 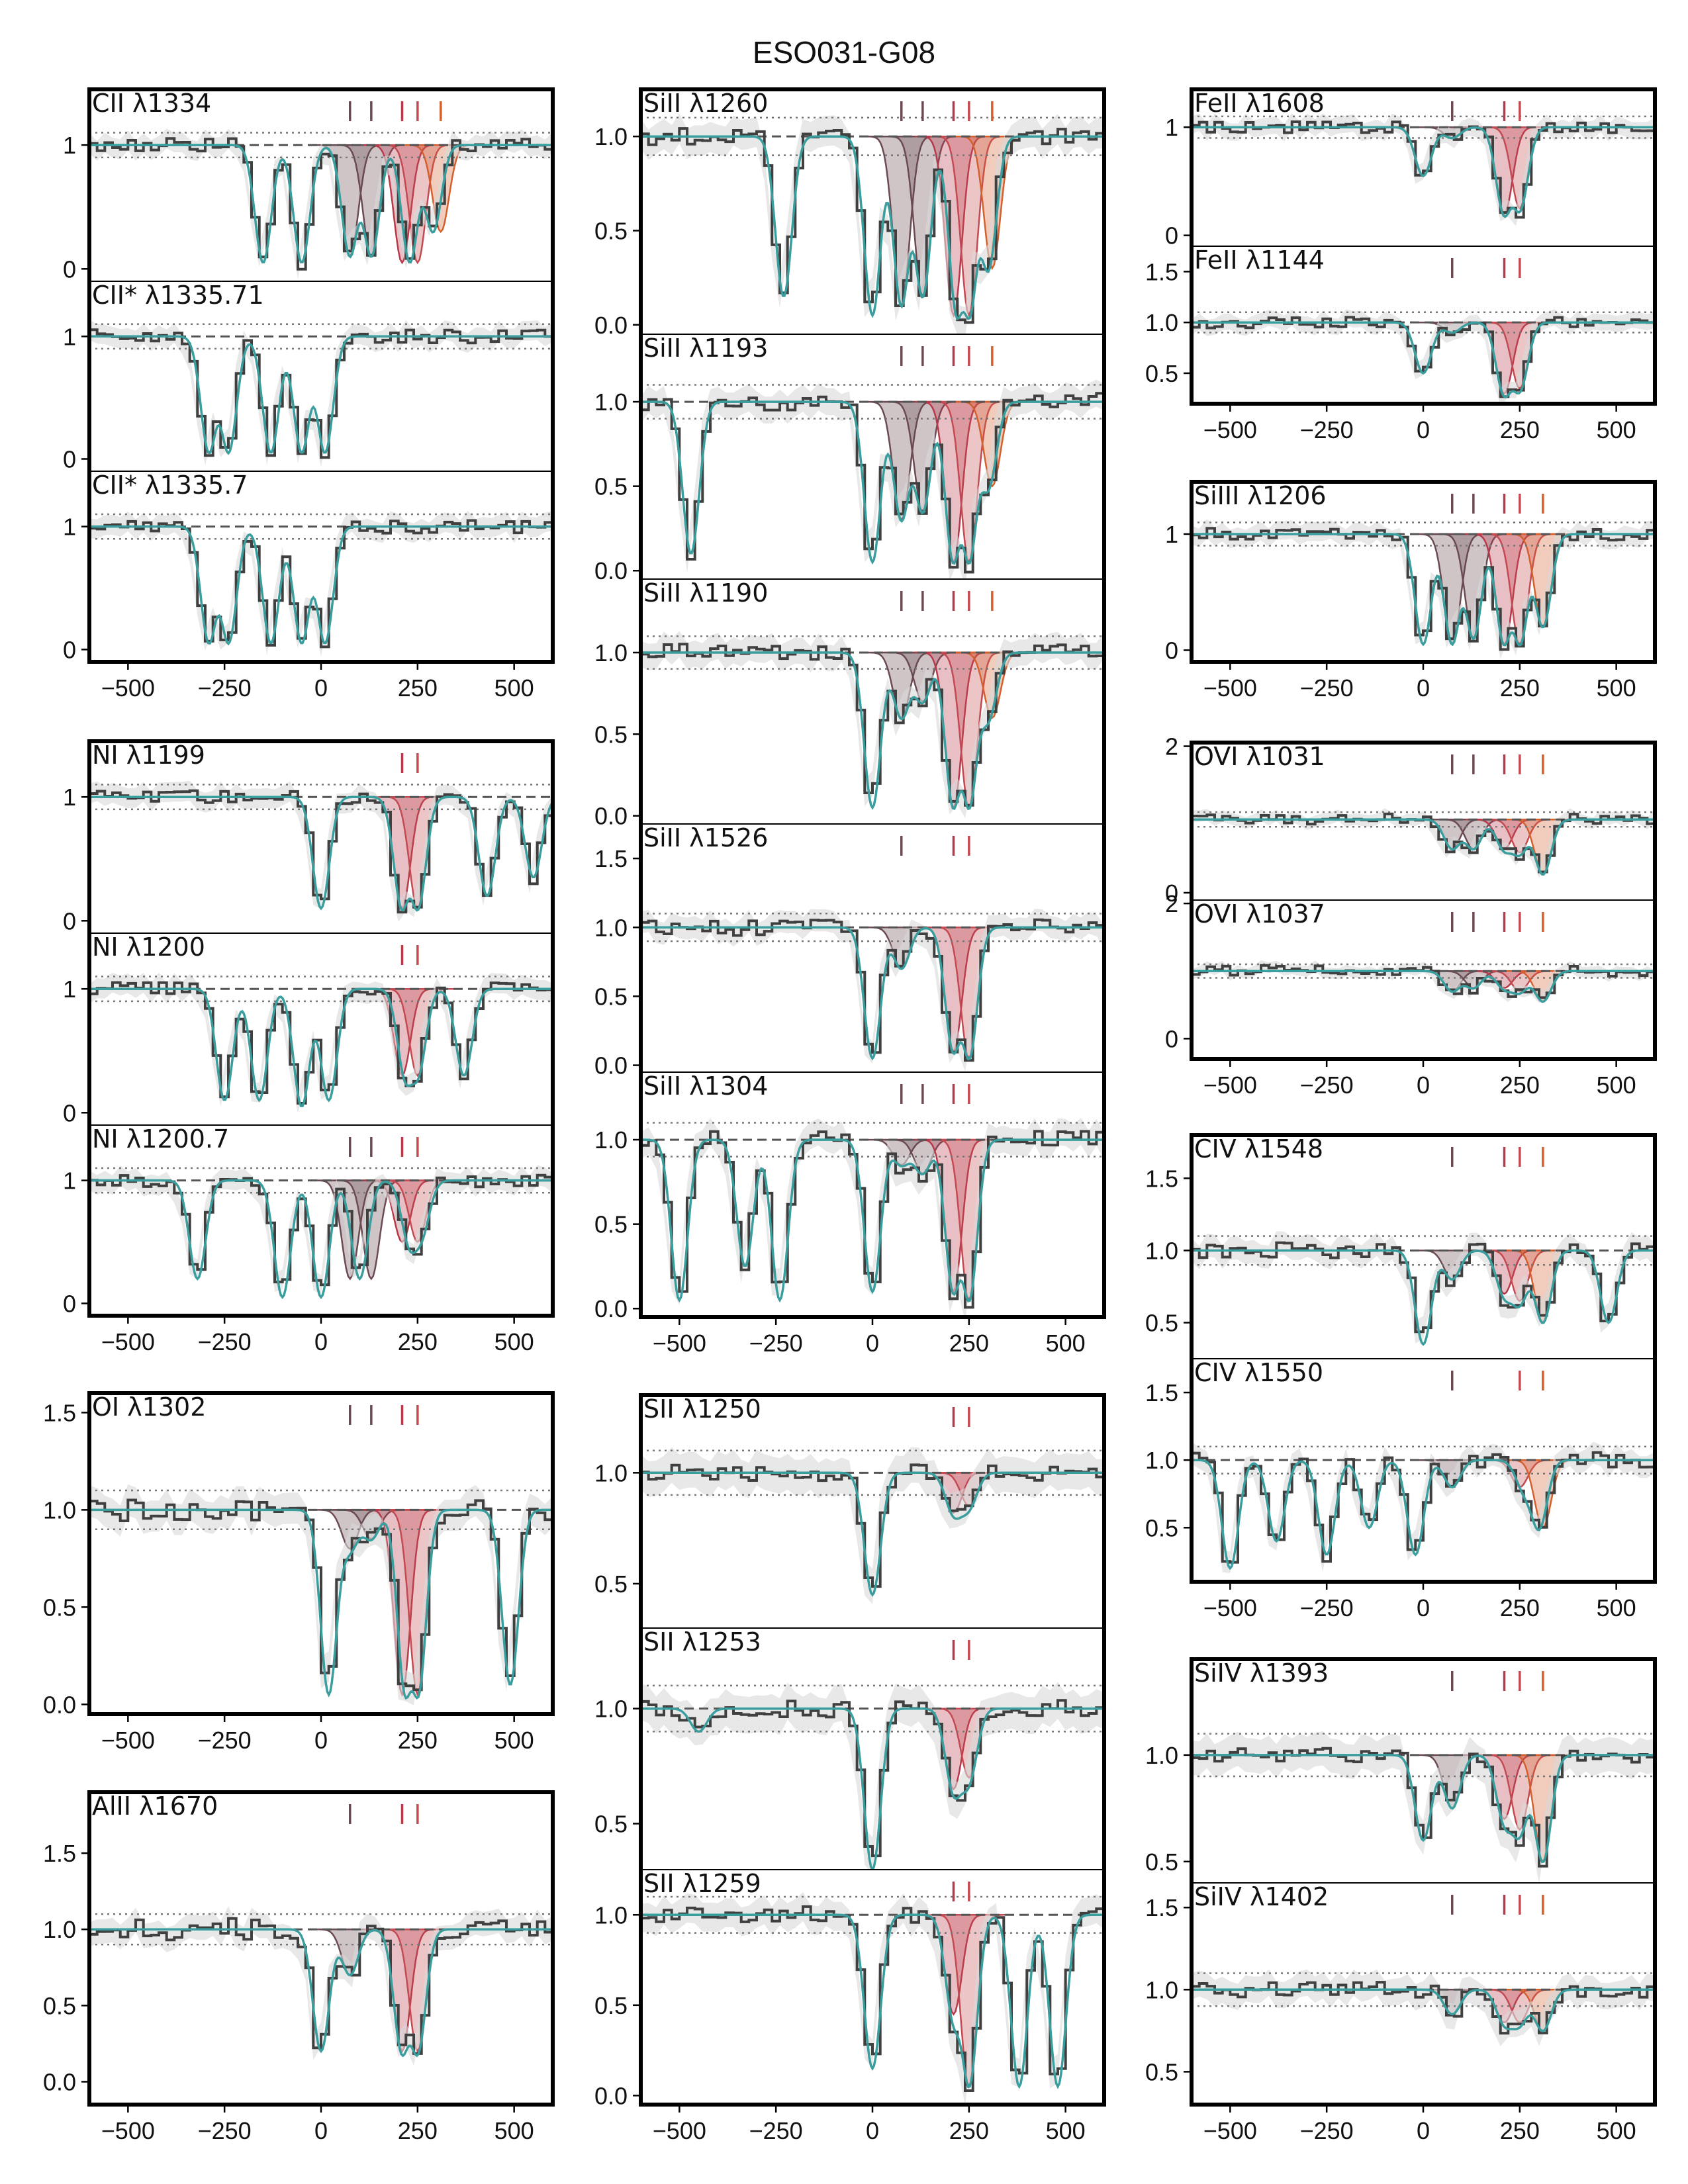 What do you see at coordinates (321, 375) in the screenshot?
I see `group-frame` at bounding box center [321, 375].